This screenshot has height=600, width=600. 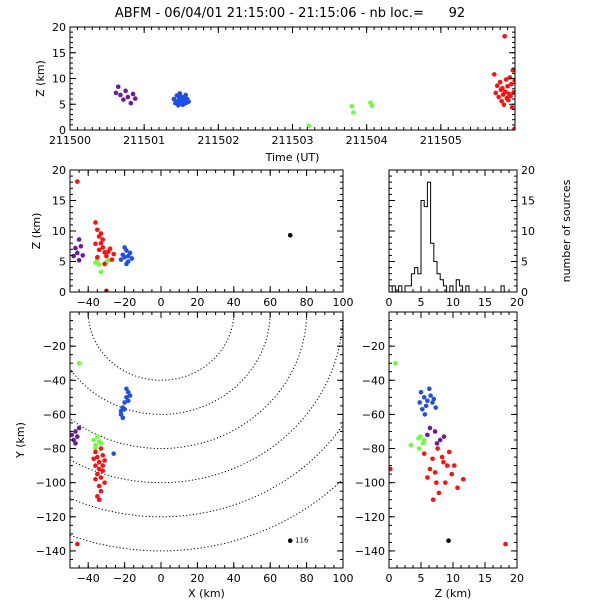 I want to click on x-height-panel: −40 −20 0 20 40 60 80 100 0 5 10 15 20 Z (km), so click(x=192, y=236).